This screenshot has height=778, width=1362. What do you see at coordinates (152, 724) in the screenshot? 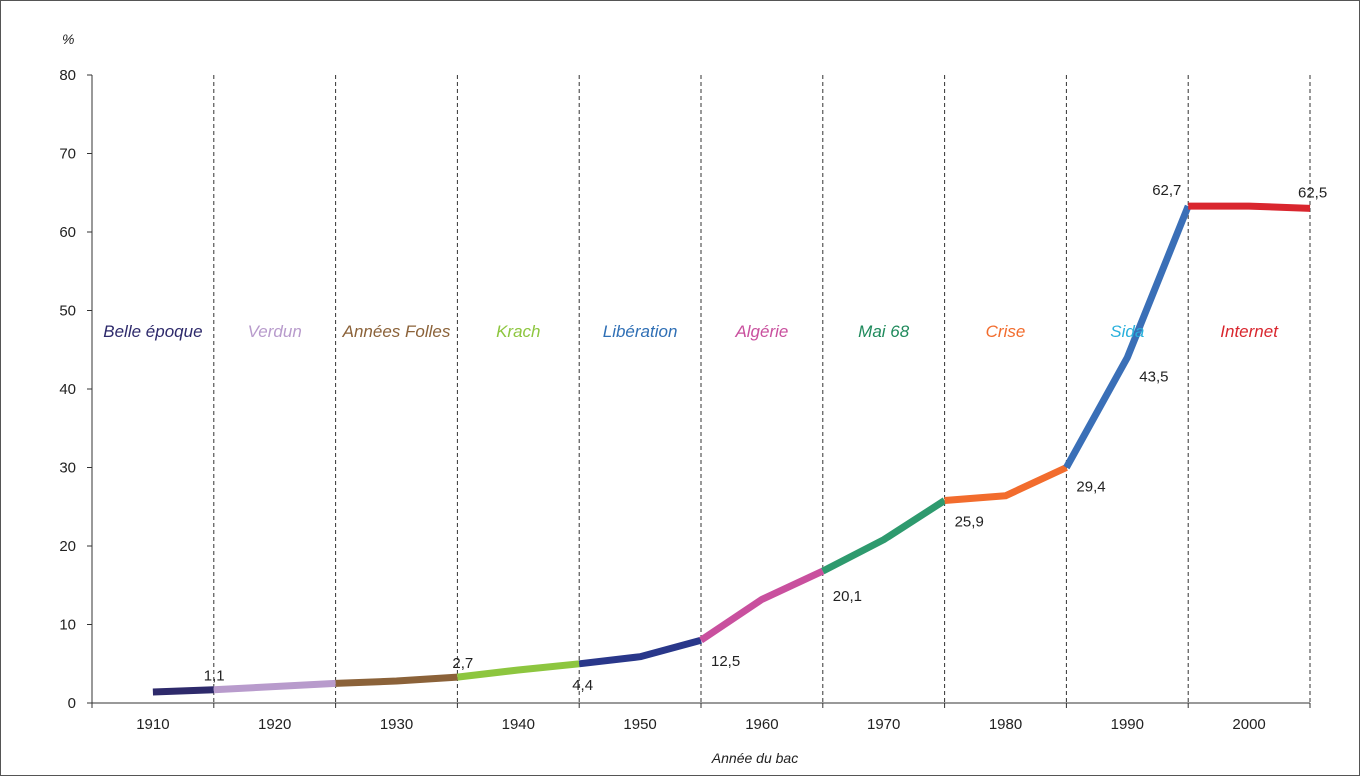
I see `x-tick-label: 1910` at bounding box center [152, 724].